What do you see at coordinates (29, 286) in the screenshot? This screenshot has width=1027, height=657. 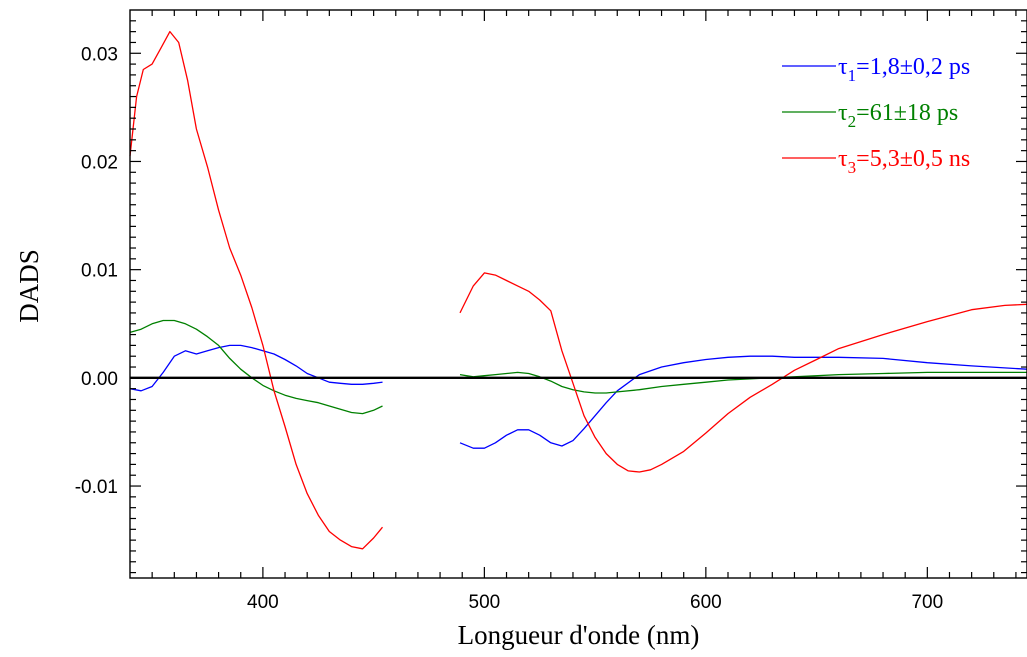 I see `y-axis-title: DADS` at bounding box center [29, 286].